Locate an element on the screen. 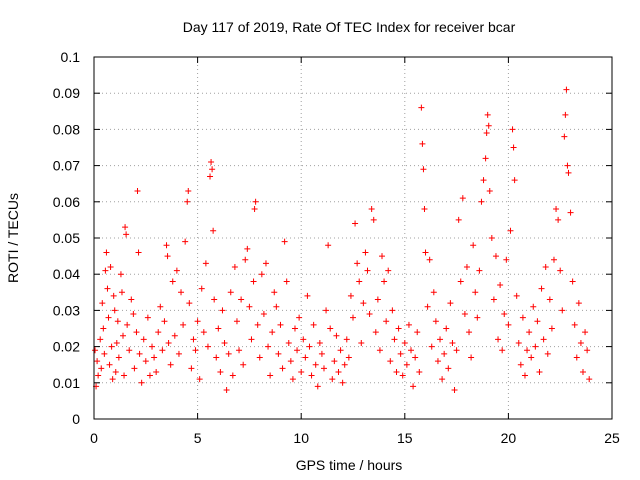 This screenshot has height=480, width=640. y-tick-labels: 0 0.01 0.02 0.03 0.04 0.05 0.06 0.07 0.08 0.09 0.1 is located at coordinates (66, 238).